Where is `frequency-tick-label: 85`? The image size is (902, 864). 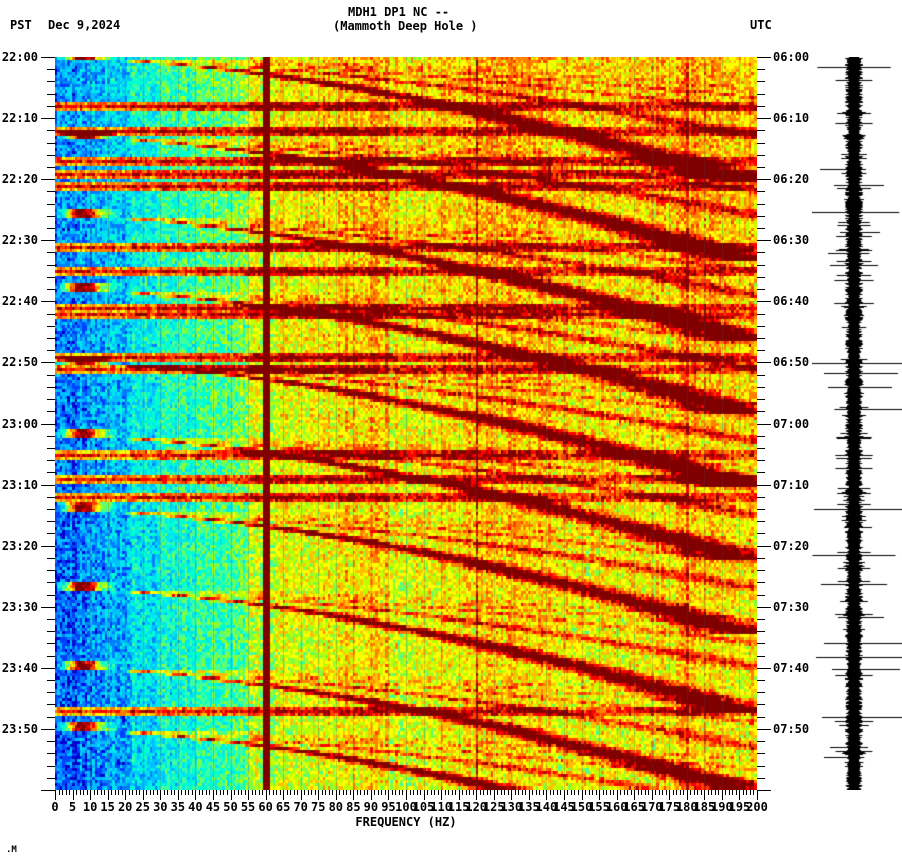 frequency-tick-label: 85 is located at coordinates (353, 807).